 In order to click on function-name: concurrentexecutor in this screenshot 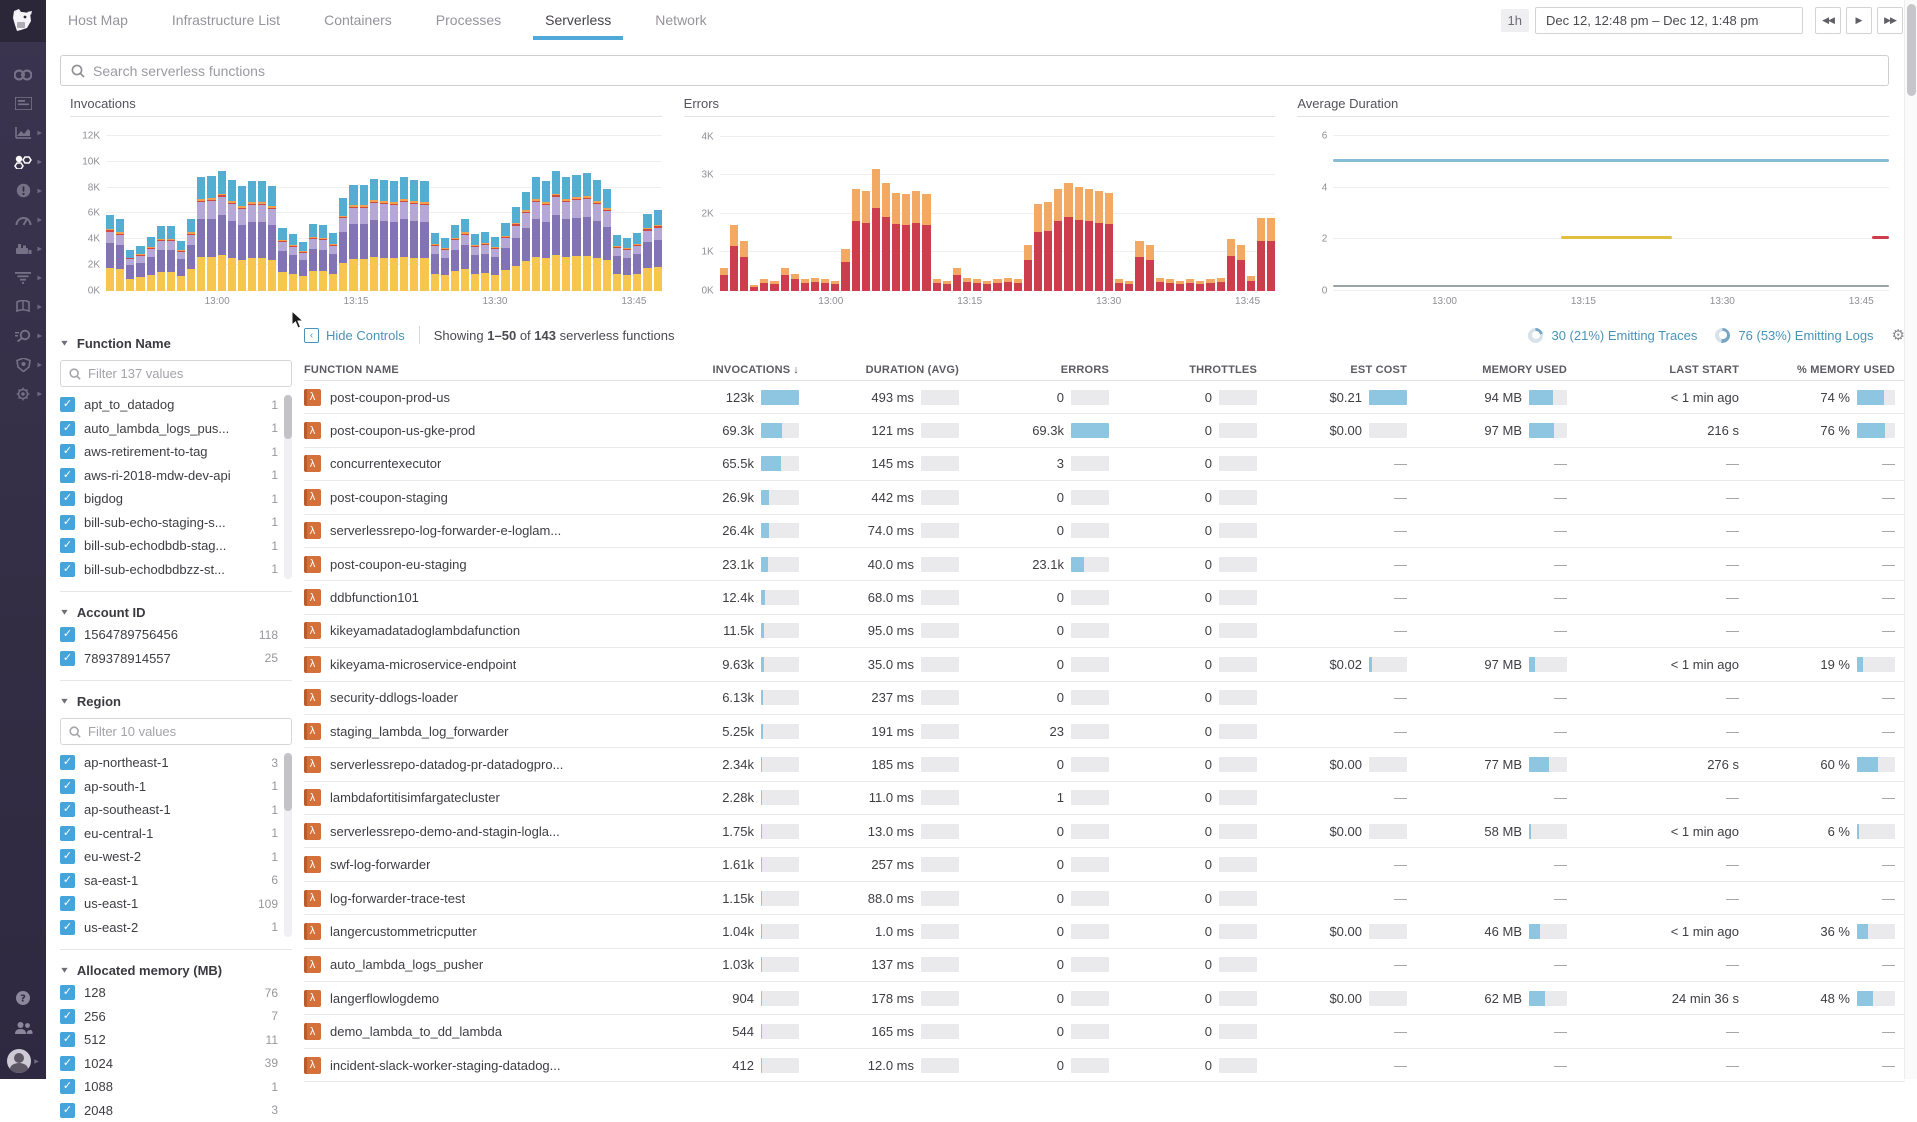, I will do `click(385, 463)`.